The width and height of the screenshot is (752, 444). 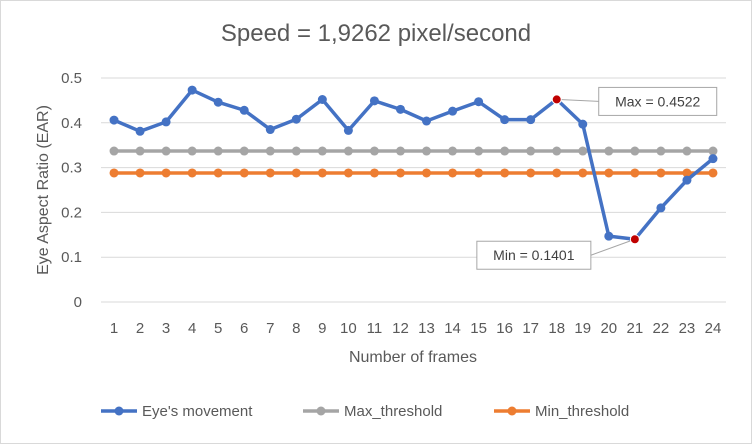 I want to click on highlight-marker, so click(x=634, y=239).